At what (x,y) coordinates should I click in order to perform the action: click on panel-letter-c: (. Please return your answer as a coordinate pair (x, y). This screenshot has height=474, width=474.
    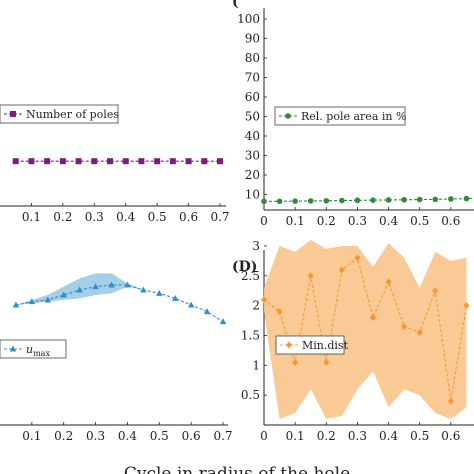
    Looking at the image, I should click on (235, 5).